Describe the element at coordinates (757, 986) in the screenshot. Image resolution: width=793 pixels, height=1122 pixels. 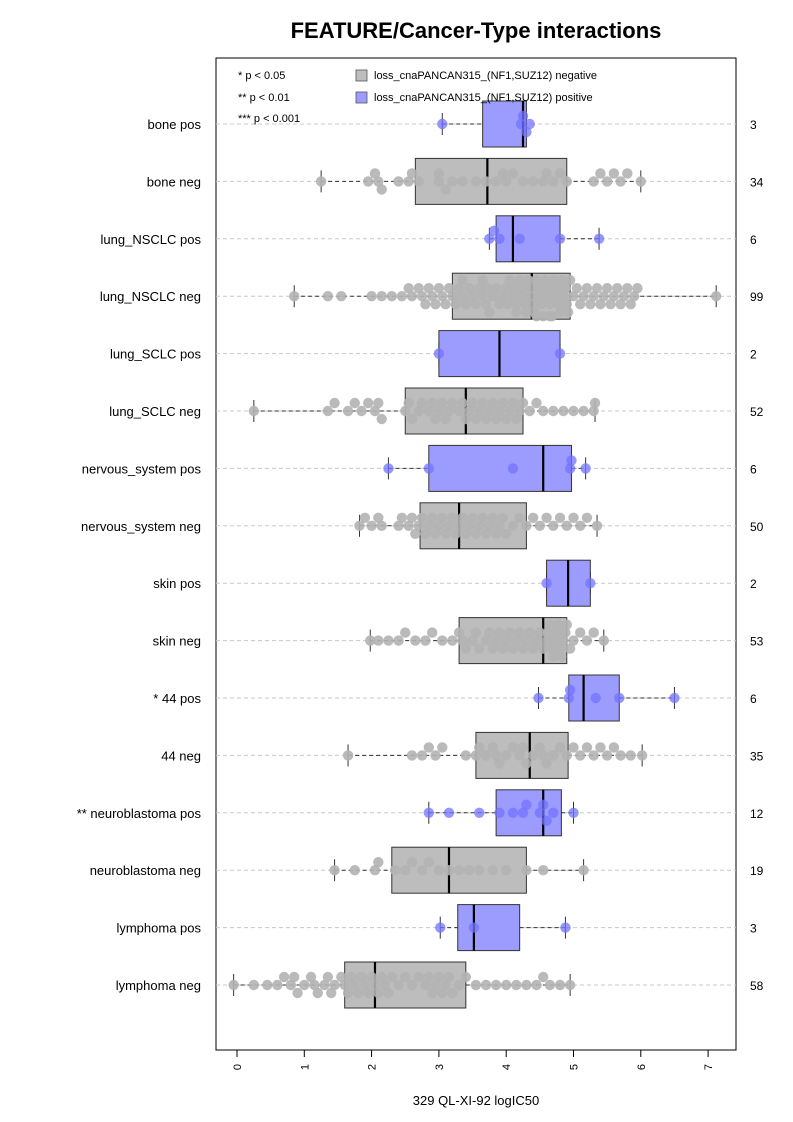
I see `count-label: 58` at that location.